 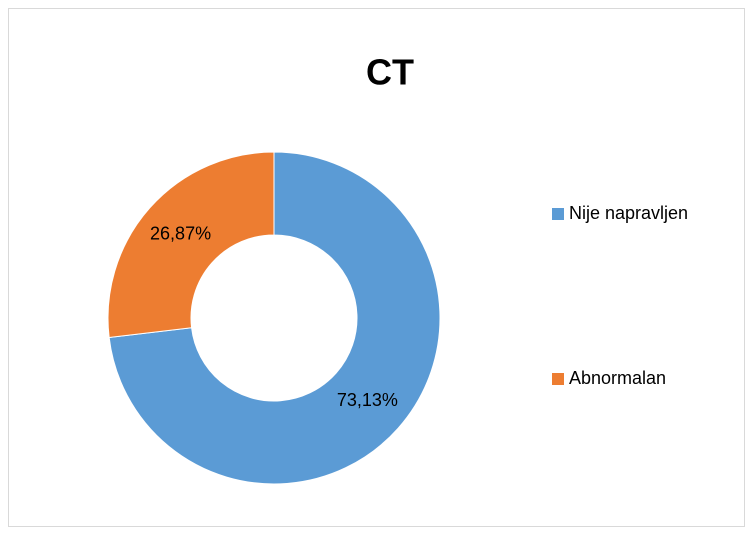 What do you see at coordinates (191, 245) in the screenshot?
I see `slice` at bounding box center [191, 245].